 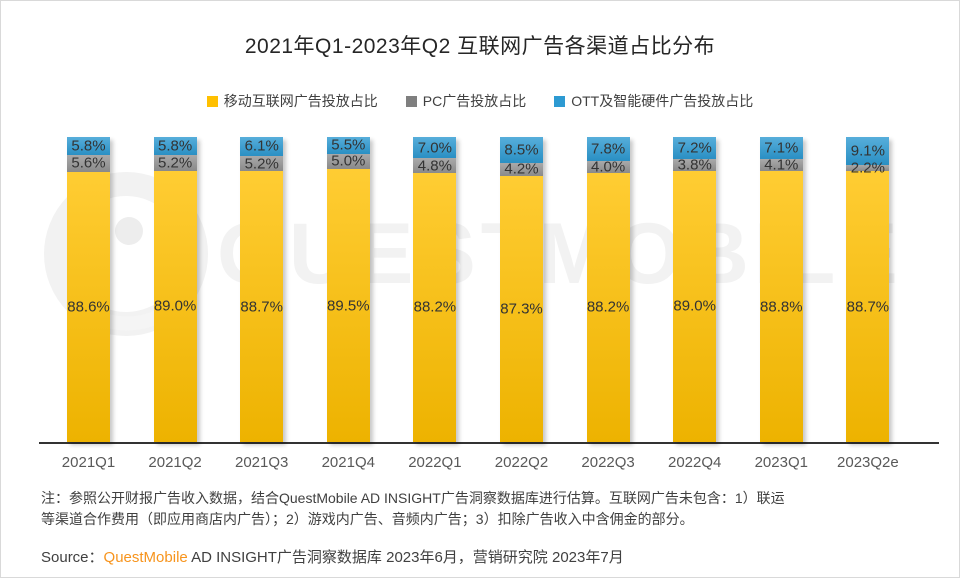 I want to click on bar-segment-2022Q2-series-1: 4.2%, so click(x=521, y=169).